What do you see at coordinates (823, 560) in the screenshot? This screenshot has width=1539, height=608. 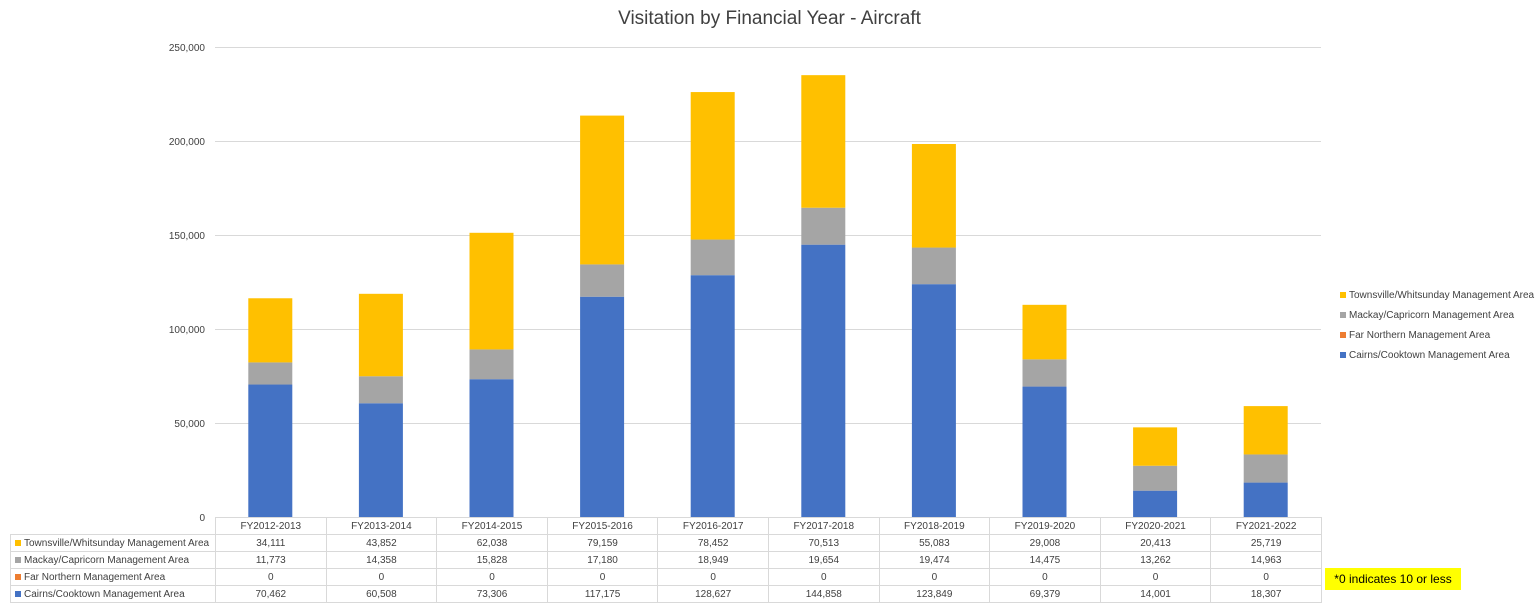 I see `data-label: 19,654` at bounding box center [823, 560].